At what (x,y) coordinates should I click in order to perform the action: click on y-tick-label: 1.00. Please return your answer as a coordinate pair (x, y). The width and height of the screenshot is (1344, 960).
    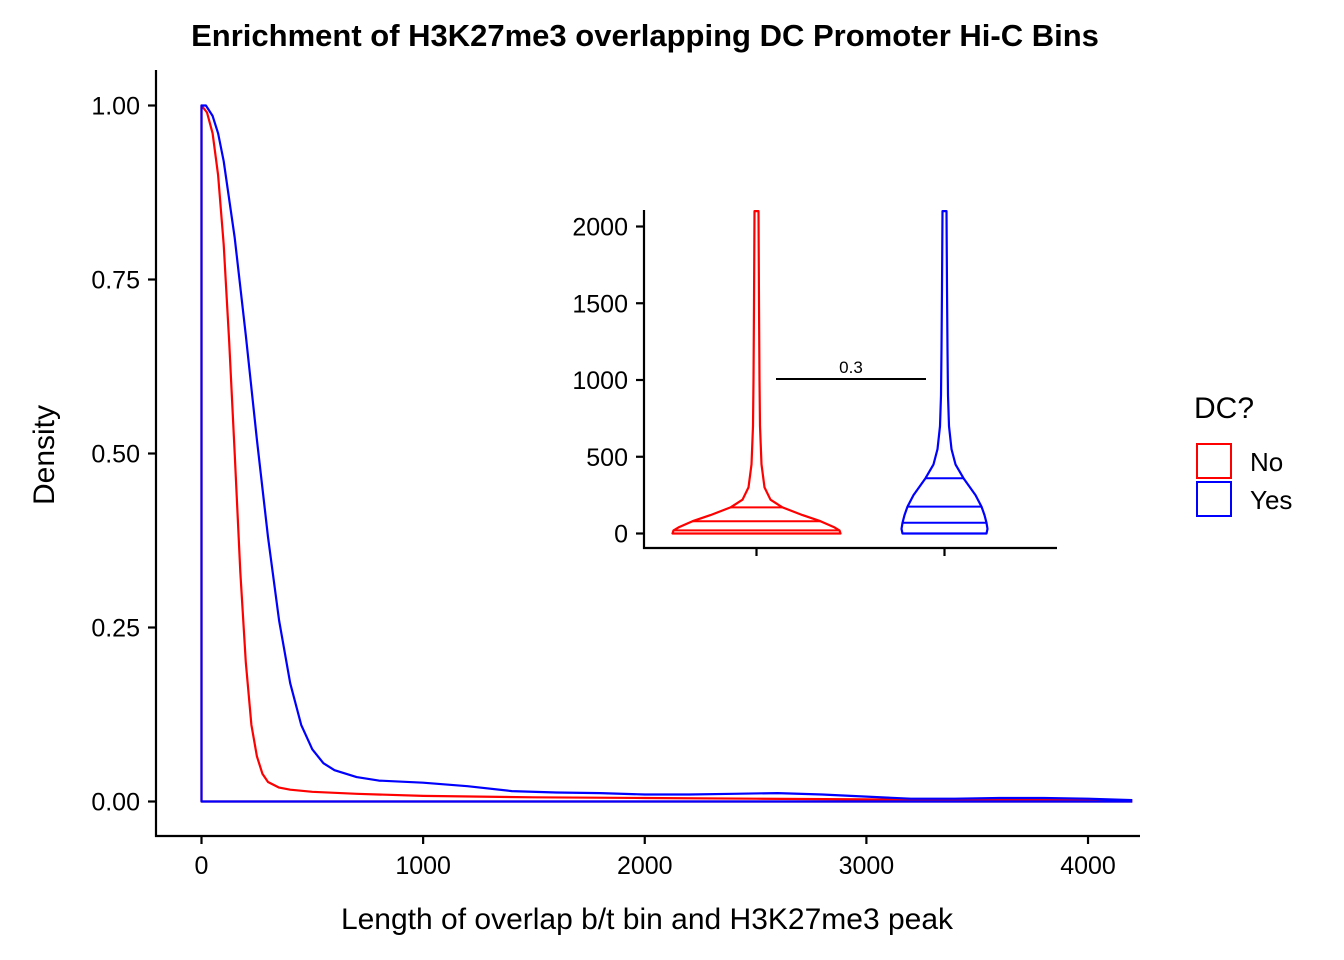
    Looking at the image, I should click on (115, 107).